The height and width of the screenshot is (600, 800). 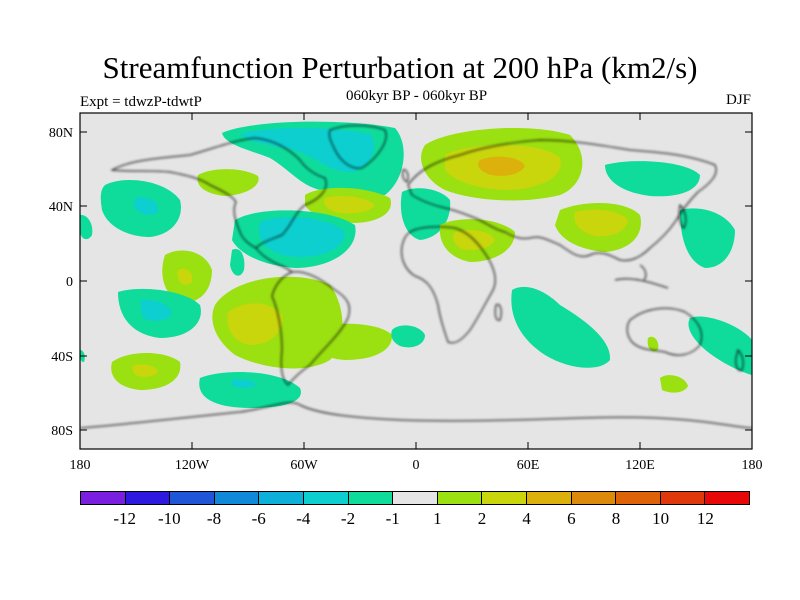 I want to click on lon-label: 60E, so click(x=528, y=465).